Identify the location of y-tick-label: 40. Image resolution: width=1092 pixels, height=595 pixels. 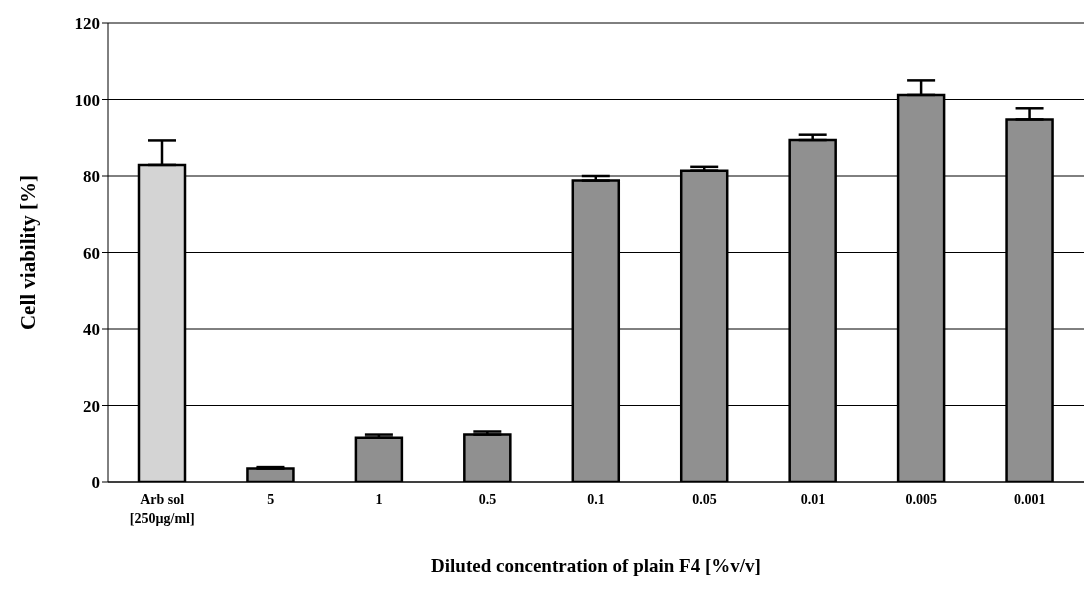
(91, 330).